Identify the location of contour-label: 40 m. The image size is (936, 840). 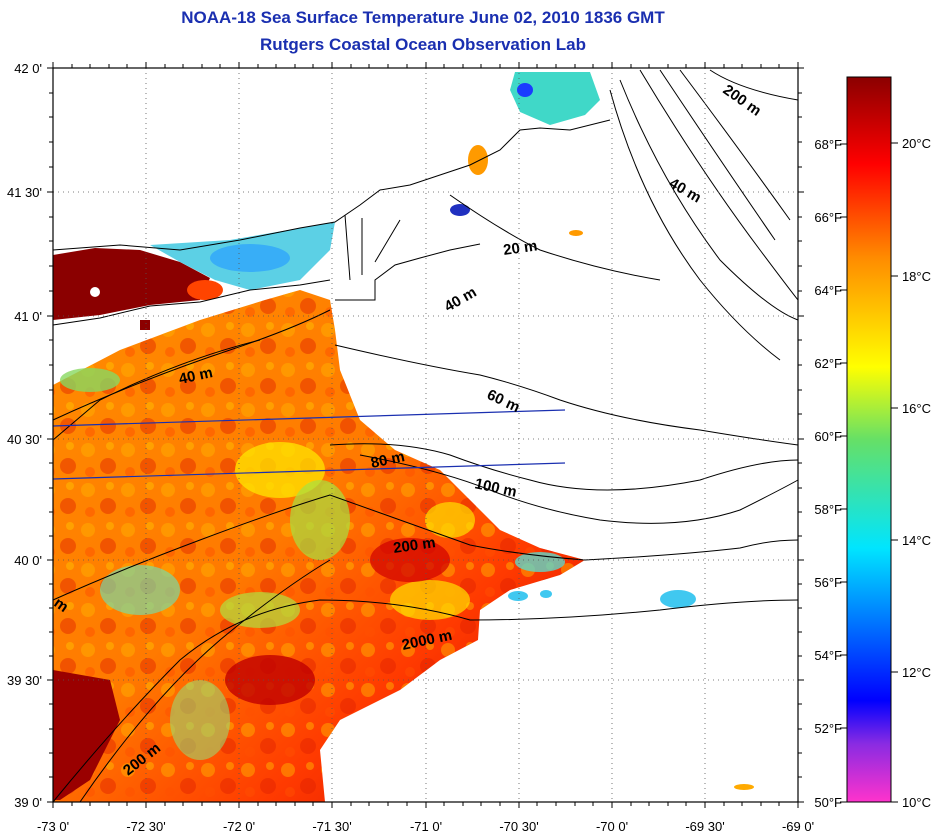
(195, 376).